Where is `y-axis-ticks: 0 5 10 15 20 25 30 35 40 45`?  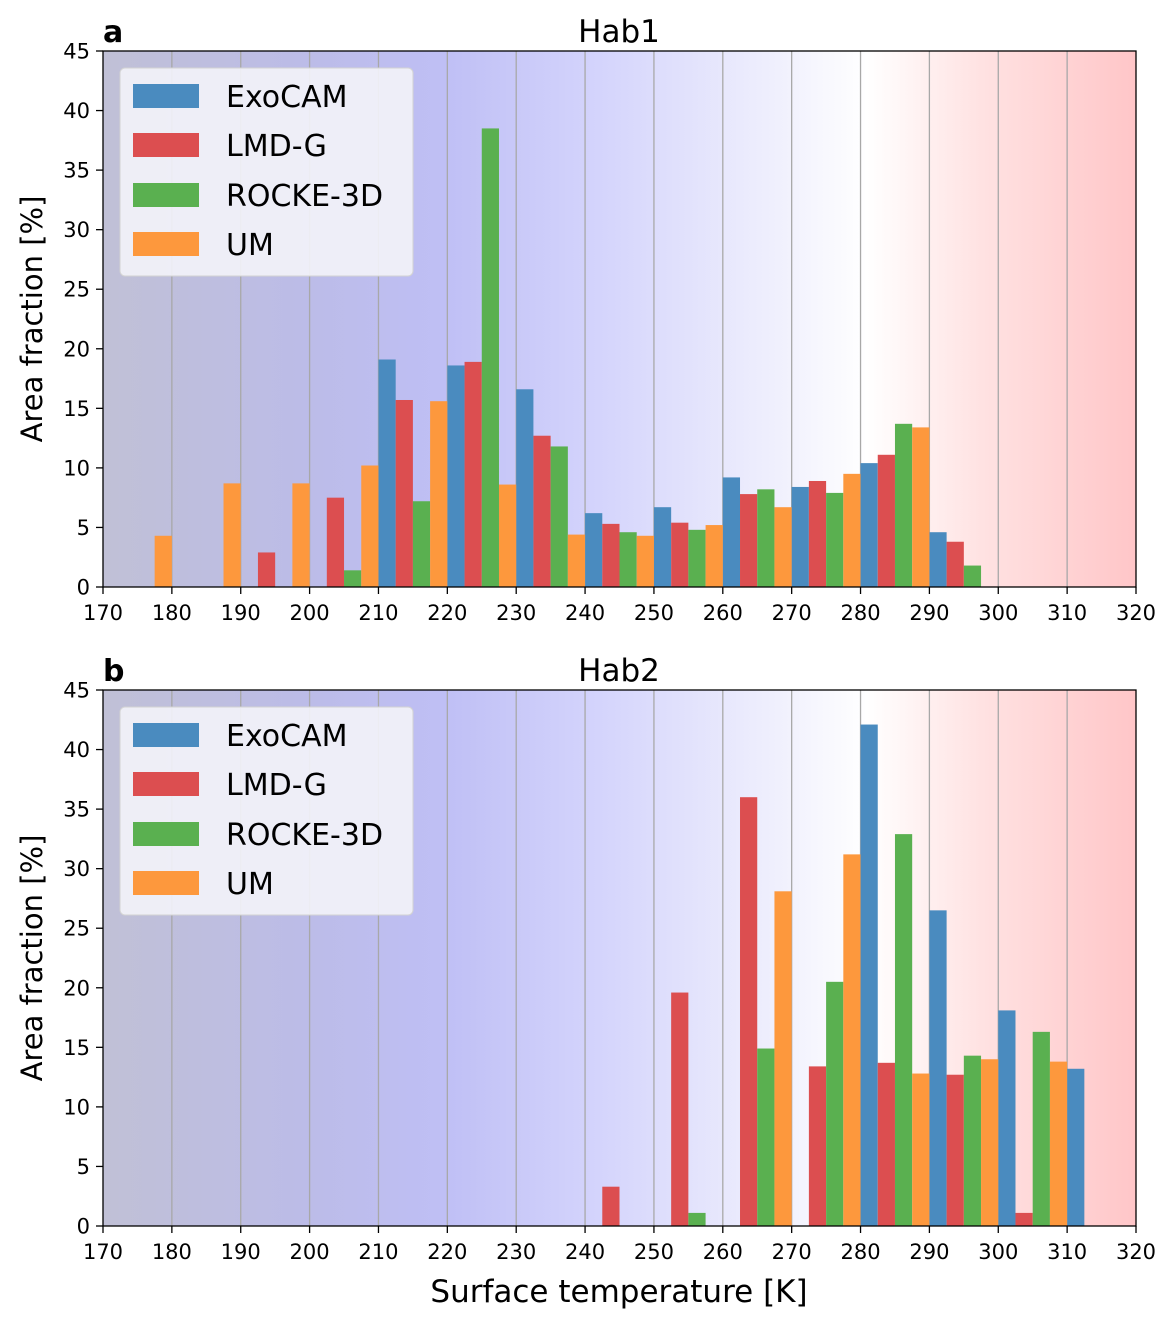
y-axis-ticks: 0 5 10 15 20 25 30 35 40 45 is located at coordinates (83, 959).